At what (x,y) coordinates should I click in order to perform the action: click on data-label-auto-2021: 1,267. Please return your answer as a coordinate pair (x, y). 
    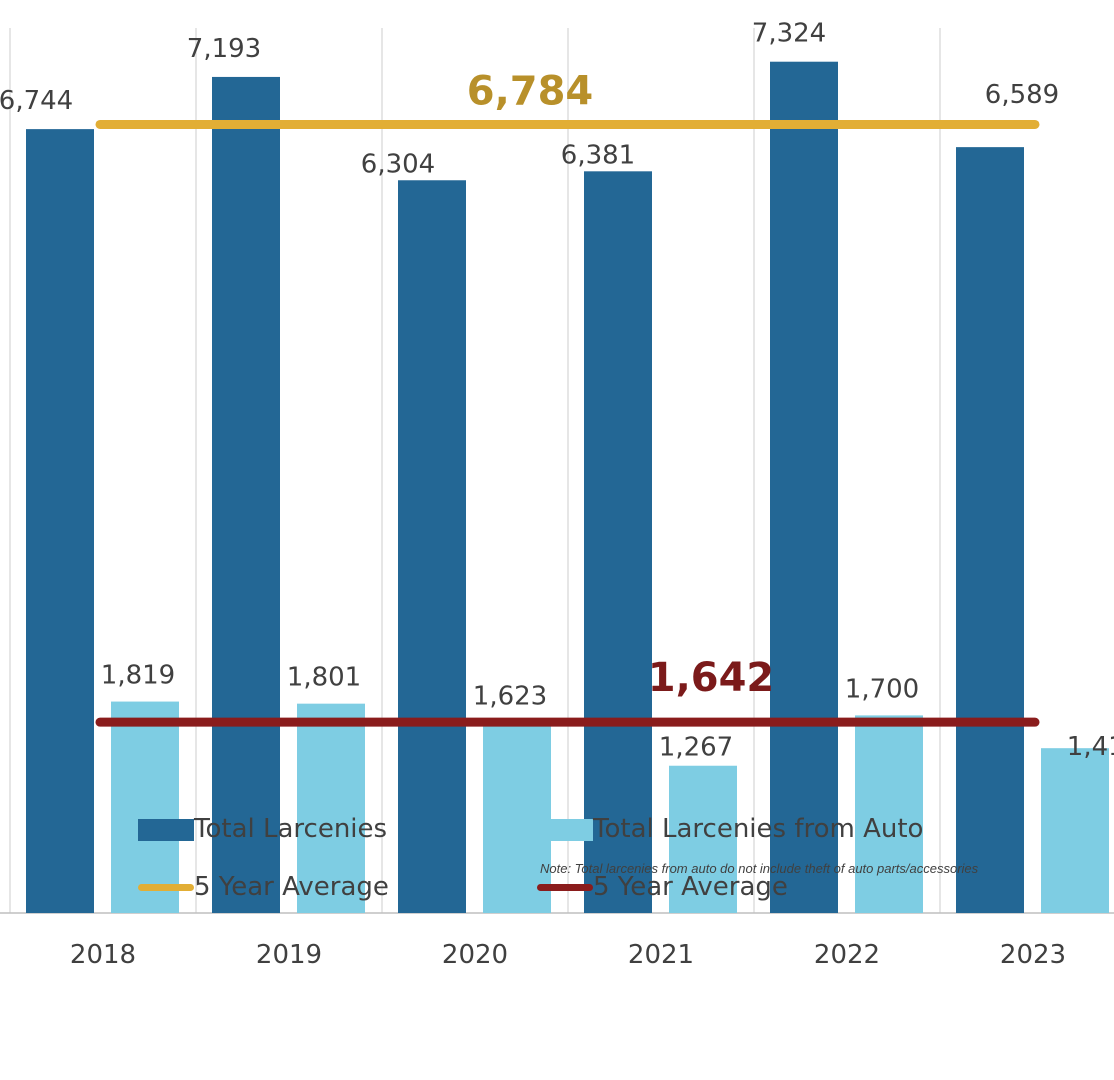
    Looking at the image, I should click on (696, 748).